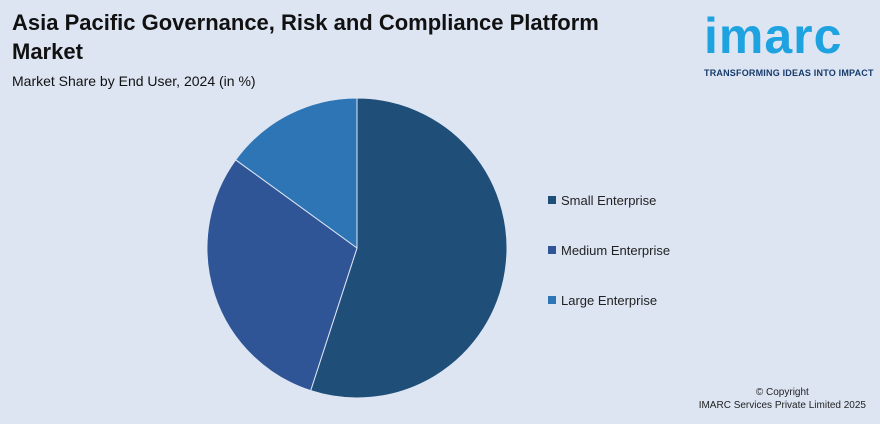 This screenshot has height=424, width=880. I want to click on legend-label: Small Enterprise, so click(609, 200).